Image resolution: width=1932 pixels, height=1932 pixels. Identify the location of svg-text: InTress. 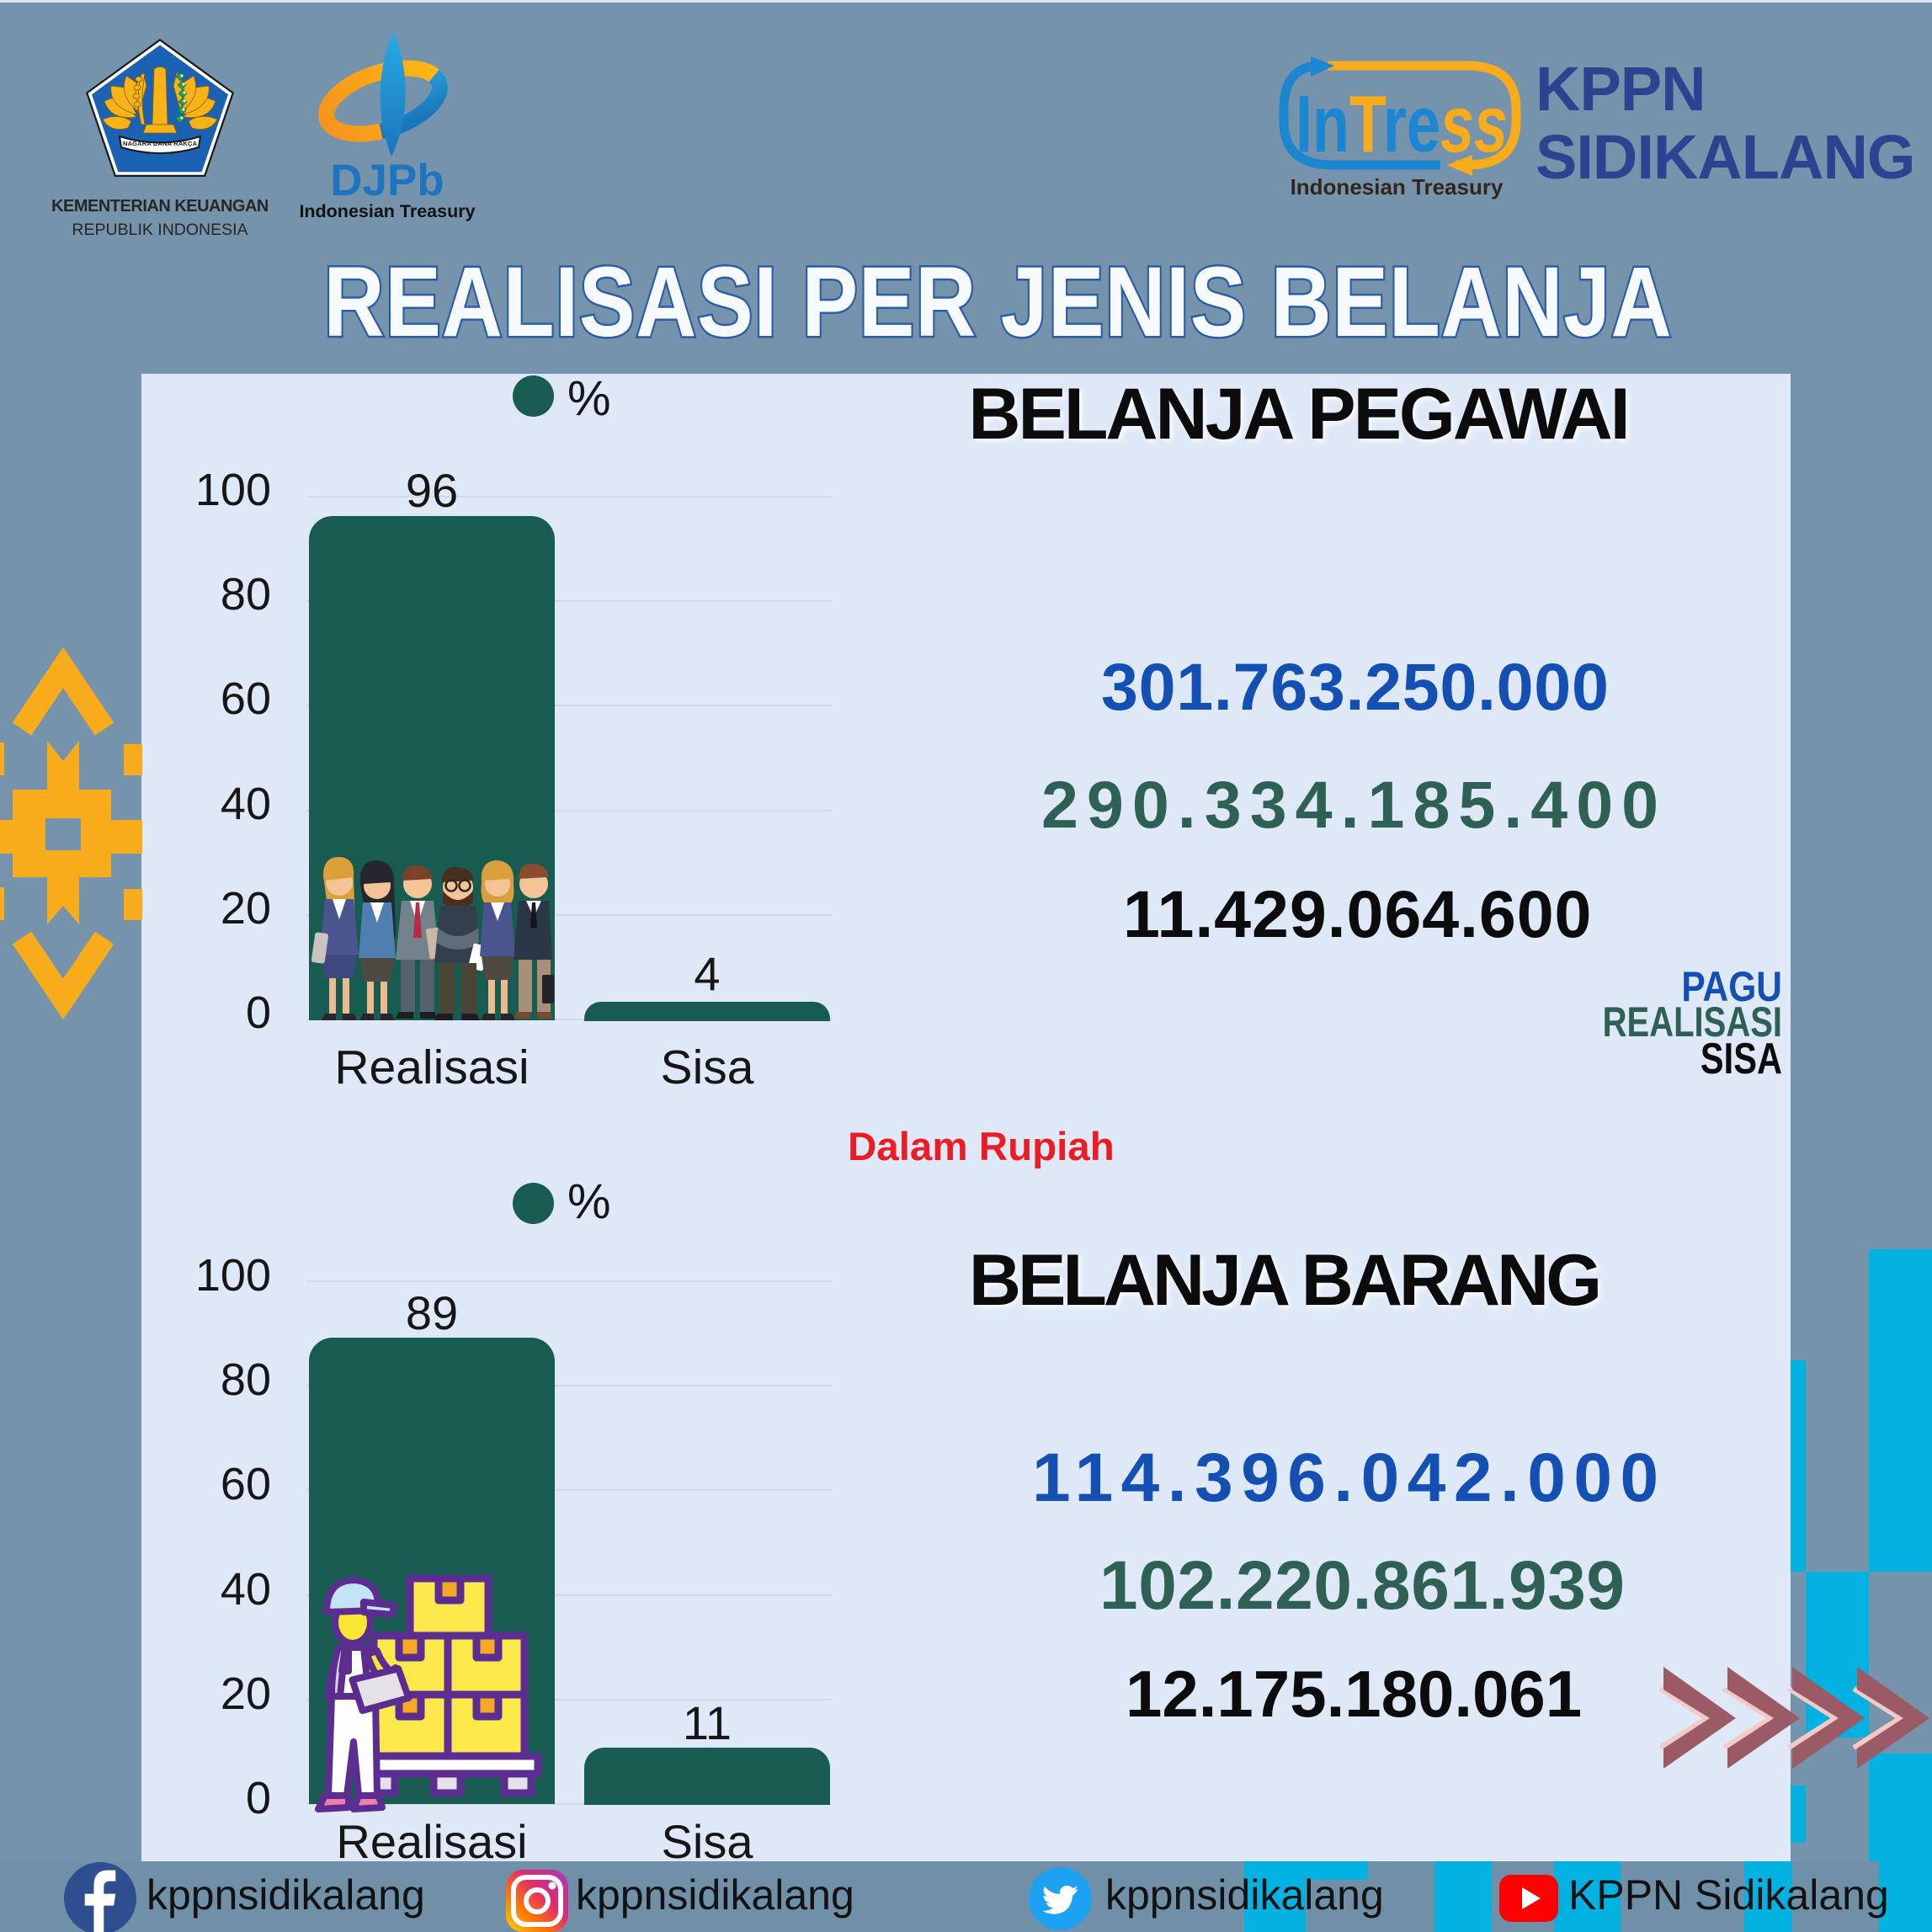
(1402, 124).